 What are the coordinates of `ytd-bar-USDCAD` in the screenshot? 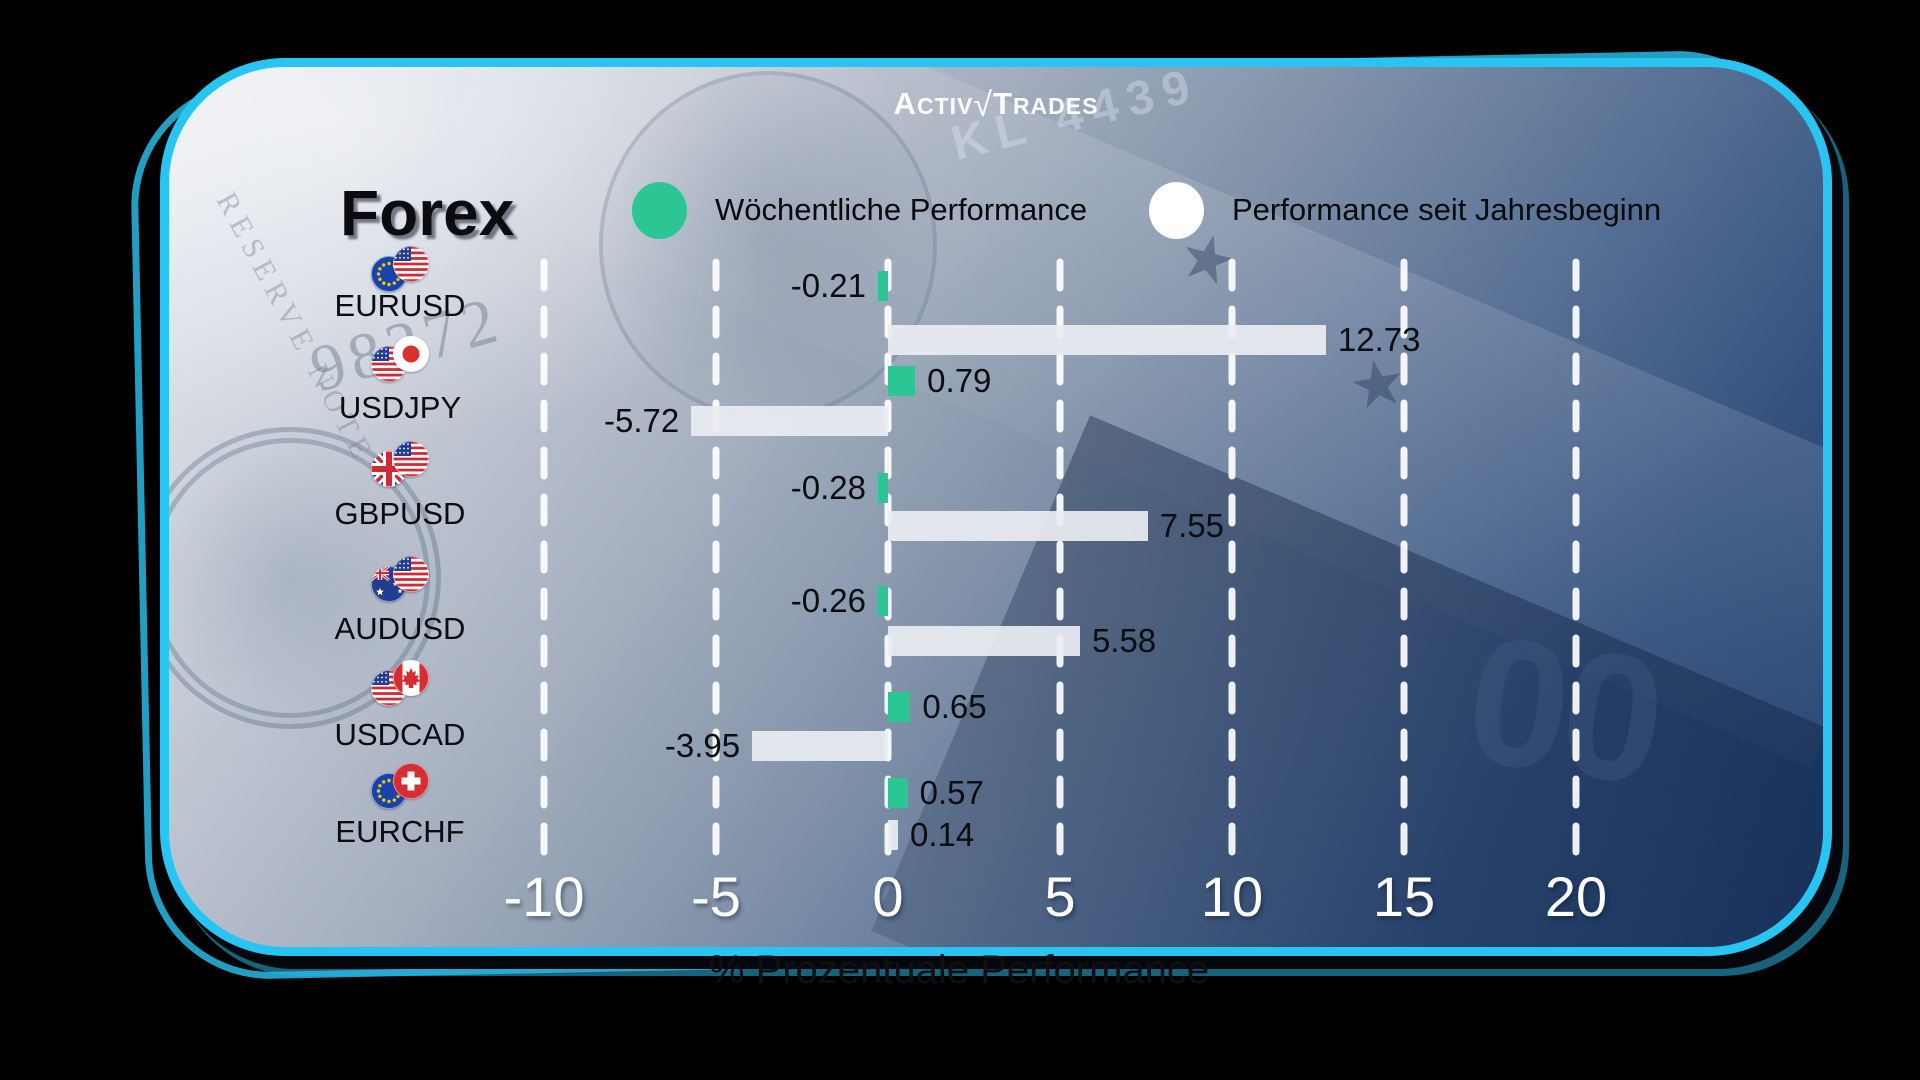 It's located at (820, 746).